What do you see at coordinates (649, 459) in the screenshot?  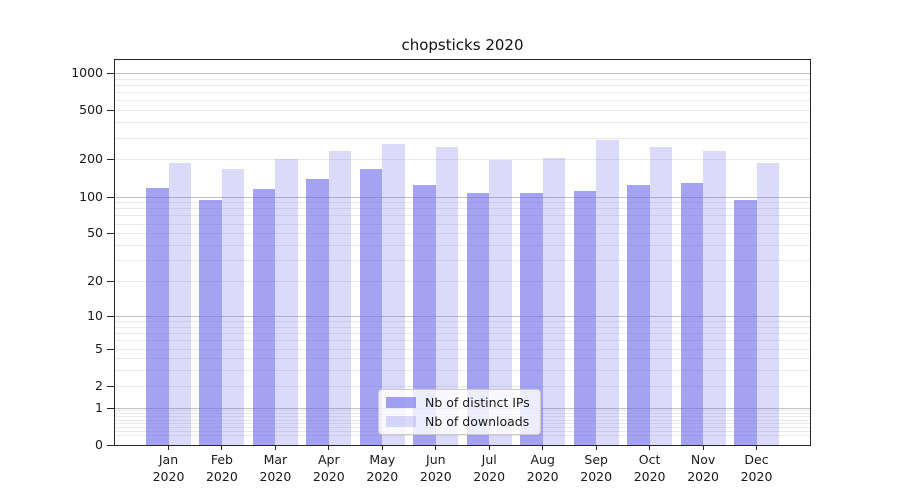 I see `x-tick-month: Oct` at bounding box center [649, 459].